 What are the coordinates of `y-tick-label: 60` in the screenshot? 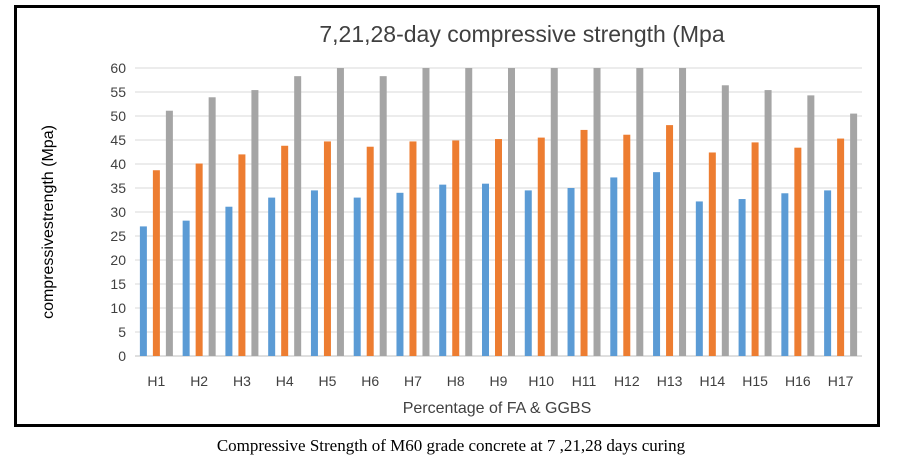 It's located at (118, 68).